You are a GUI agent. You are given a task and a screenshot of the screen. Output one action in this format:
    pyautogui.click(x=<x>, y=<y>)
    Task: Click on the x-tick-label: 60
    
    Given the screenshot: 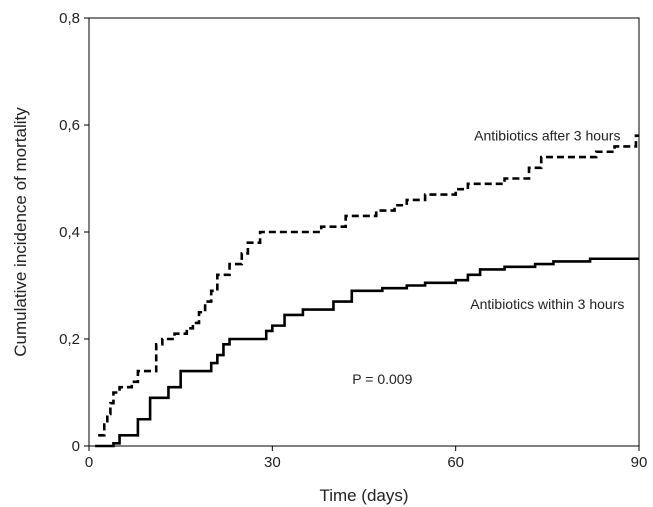 What is the action you would take?
    pyautogui.click(x=455, y=462)
    